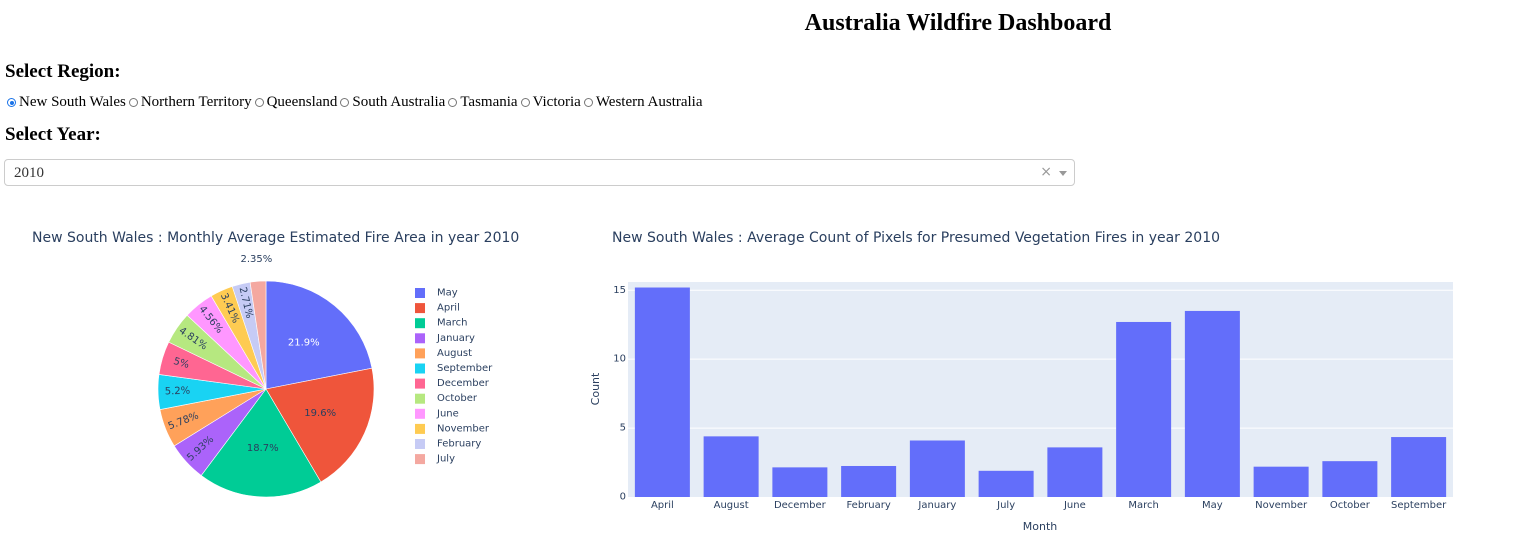  I want to click on bar-december, so click(800, 482).